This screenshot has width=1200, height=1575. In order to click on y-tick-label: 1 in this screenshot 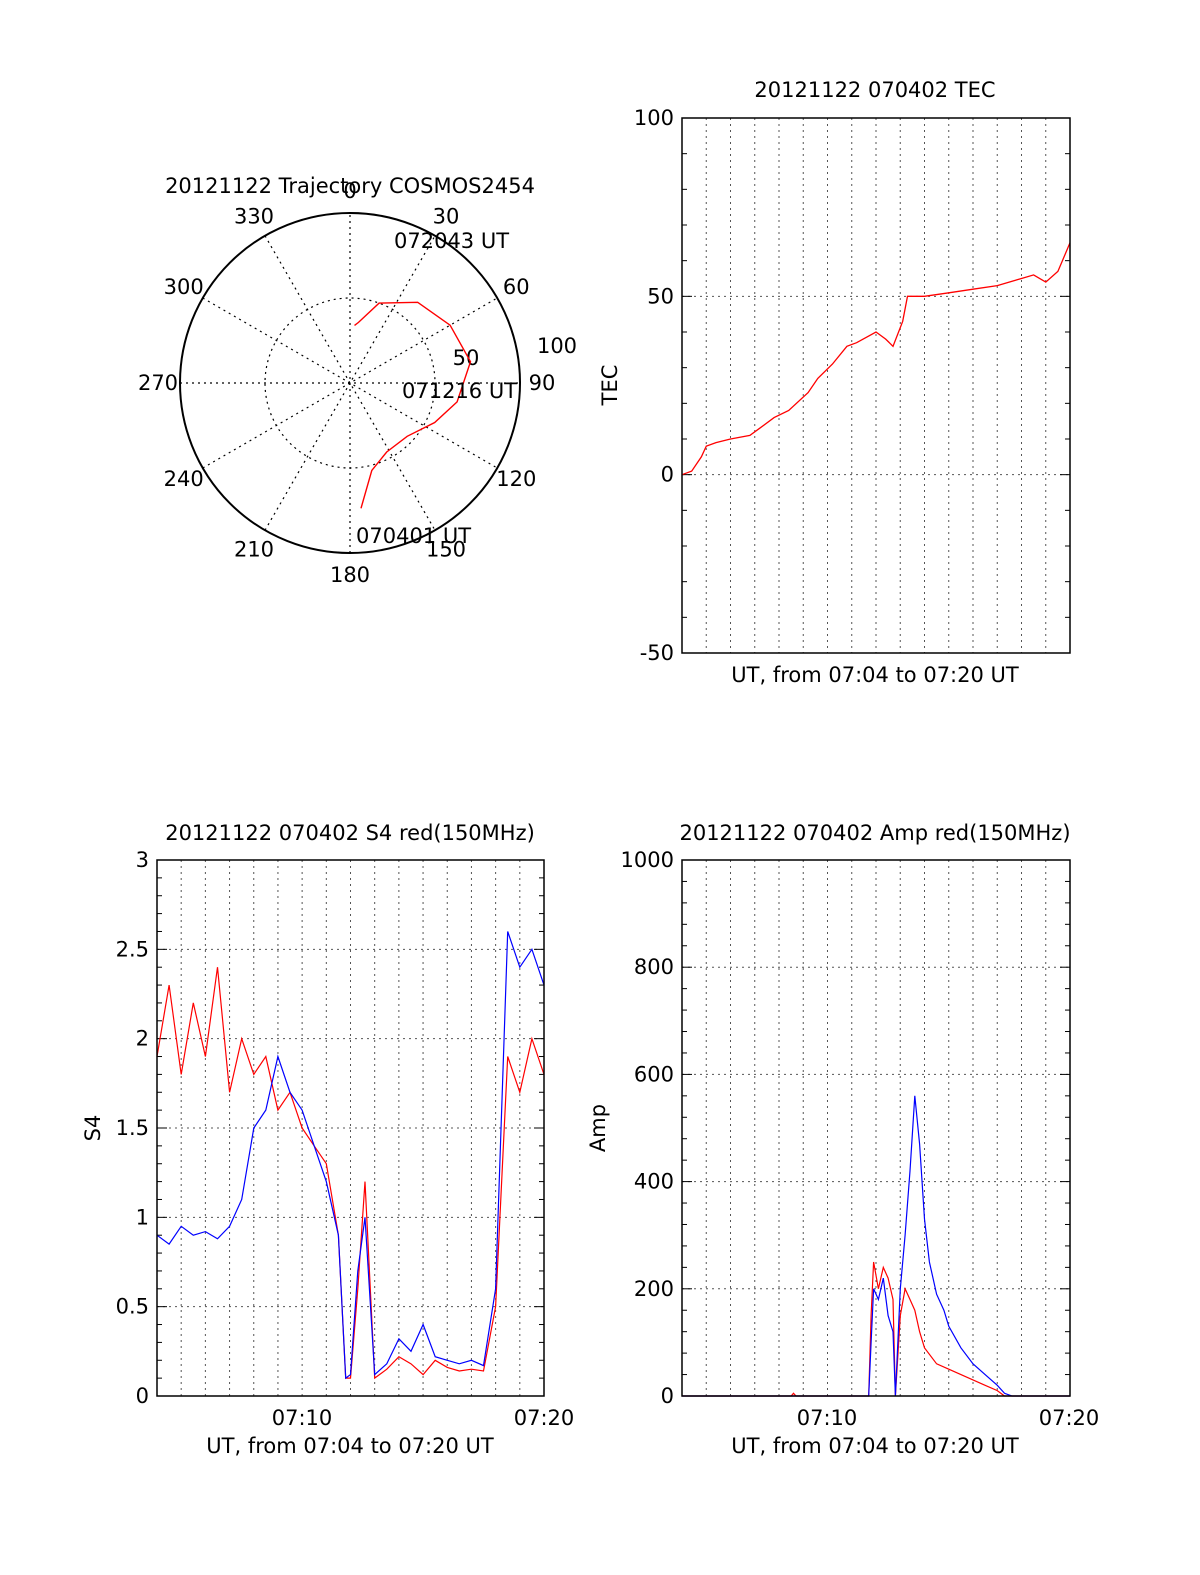, I will do `click(142, 1217)`.